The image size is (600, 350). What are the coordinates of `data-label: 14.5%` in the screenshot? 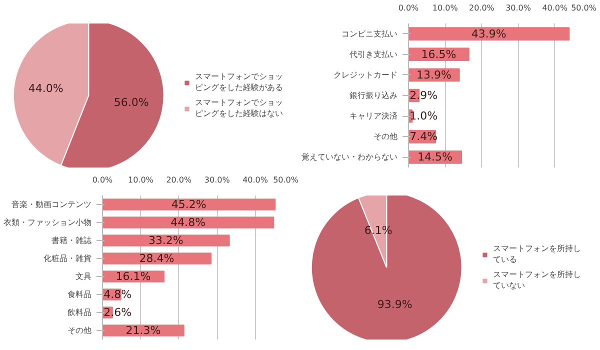 It's located at (435, 157).